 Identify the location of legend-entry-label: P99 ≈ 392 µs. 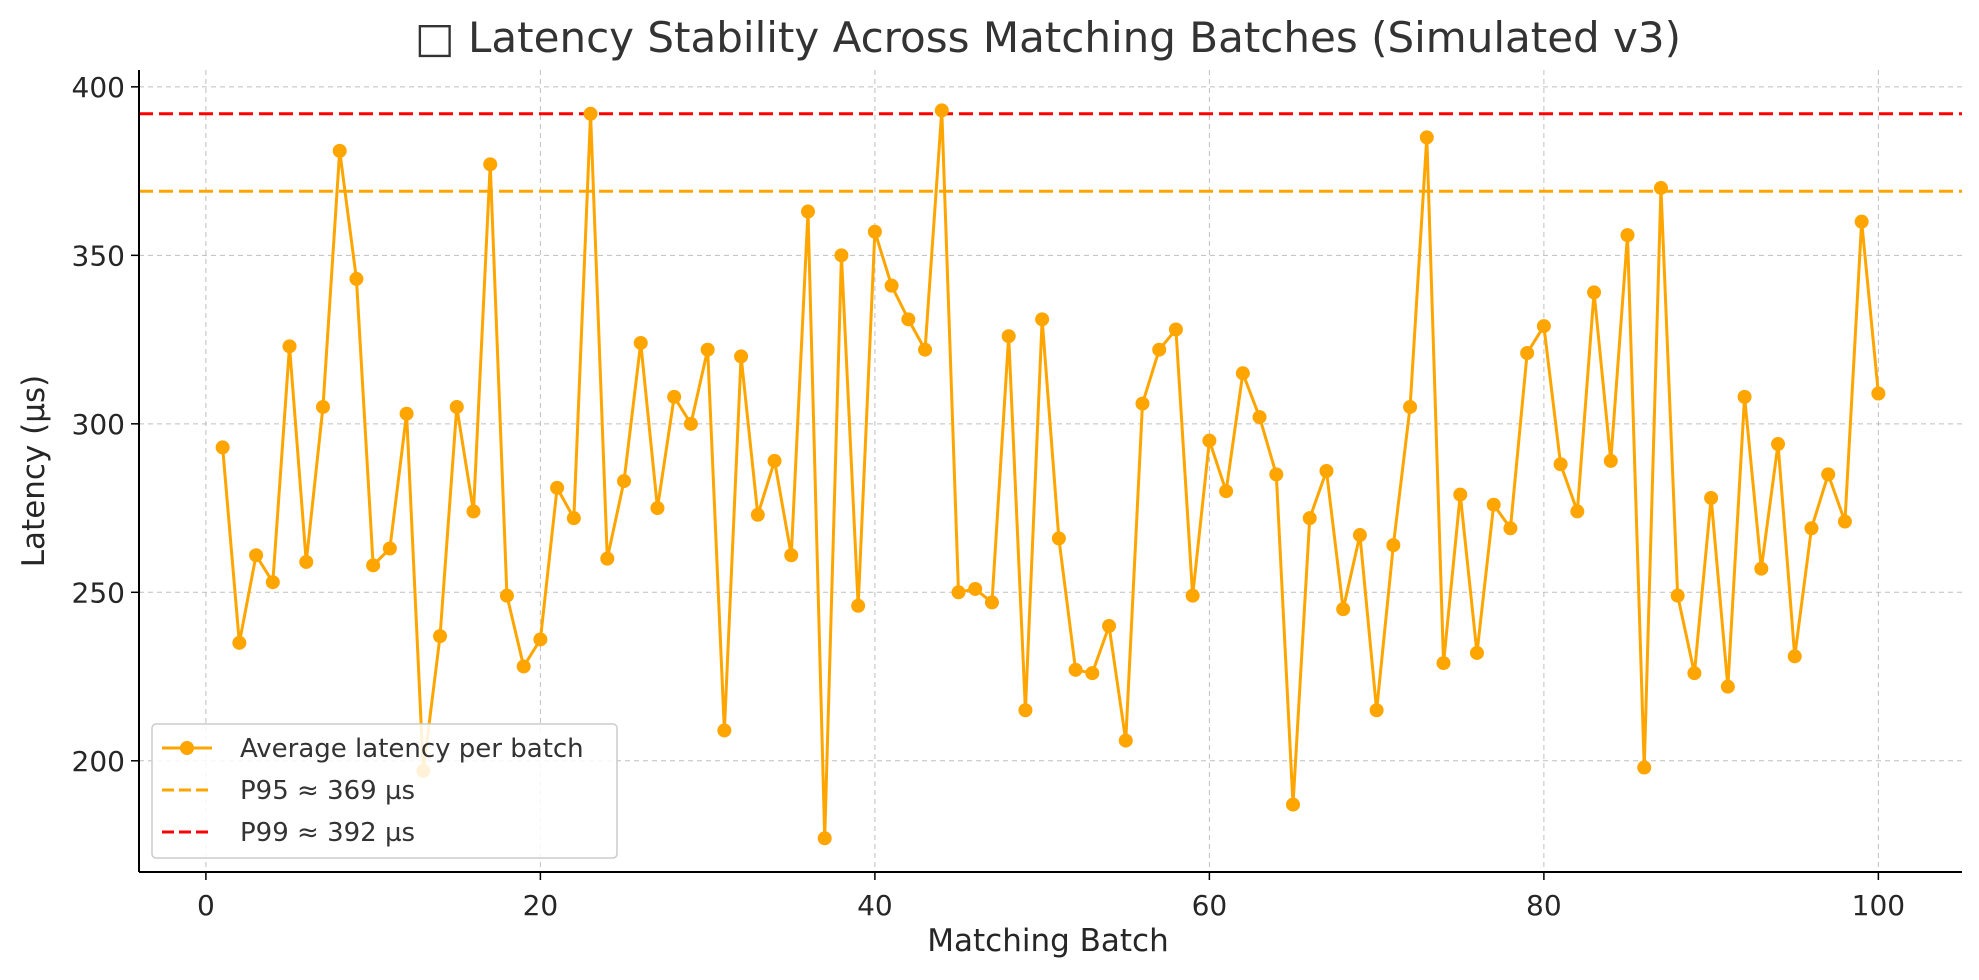
(327, 833).